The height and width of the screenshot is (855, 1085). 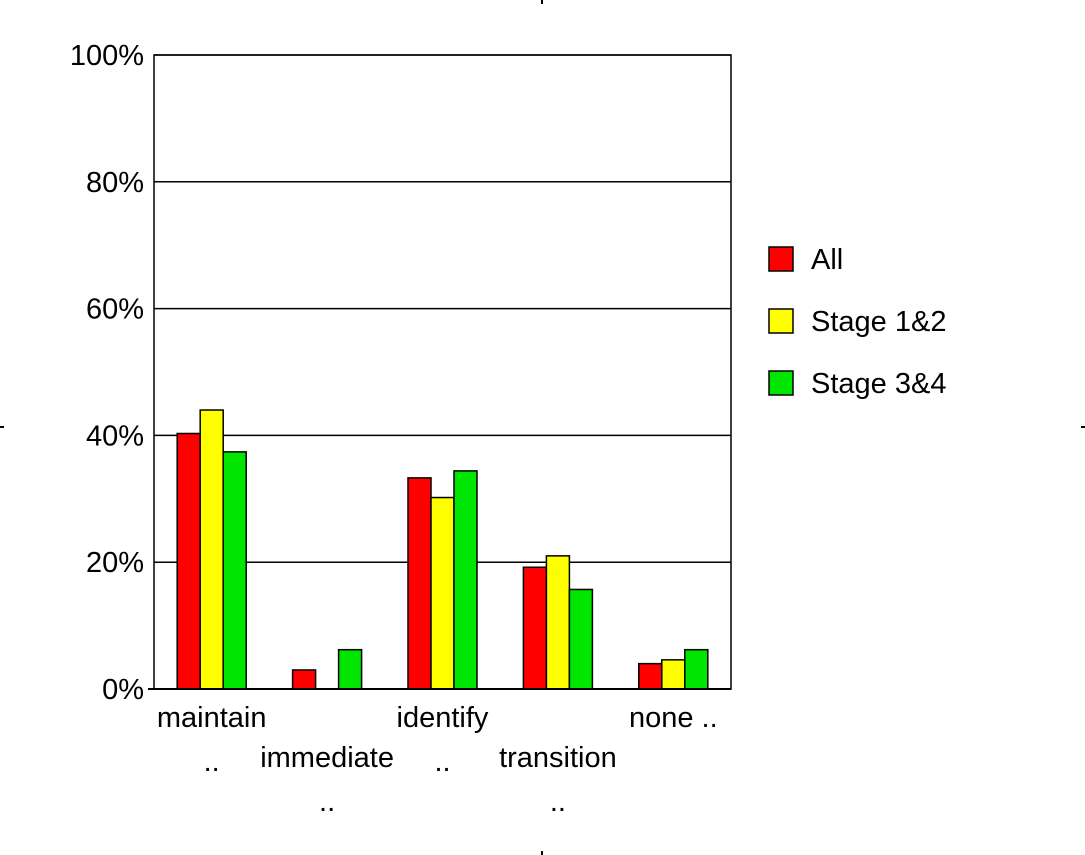 What do you see at coordinates (827, 260) in the screenshot?
I see `legend-label: All` at bounding box center [827, 260].